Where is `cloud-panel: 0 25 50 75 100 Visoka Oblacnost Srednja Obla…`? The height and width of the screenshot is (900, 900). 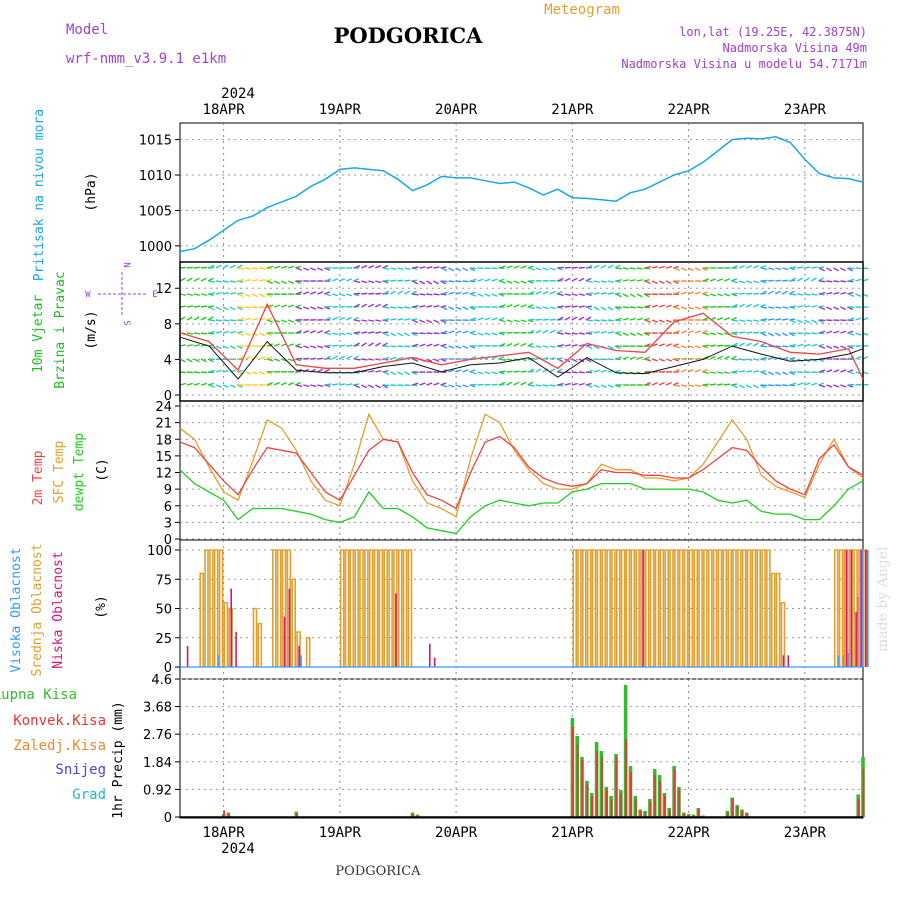 cloud-panel: 0 25 50 75 100 Visoka Oblacnost Srednja Obla… is located at coordinates (439, 609).